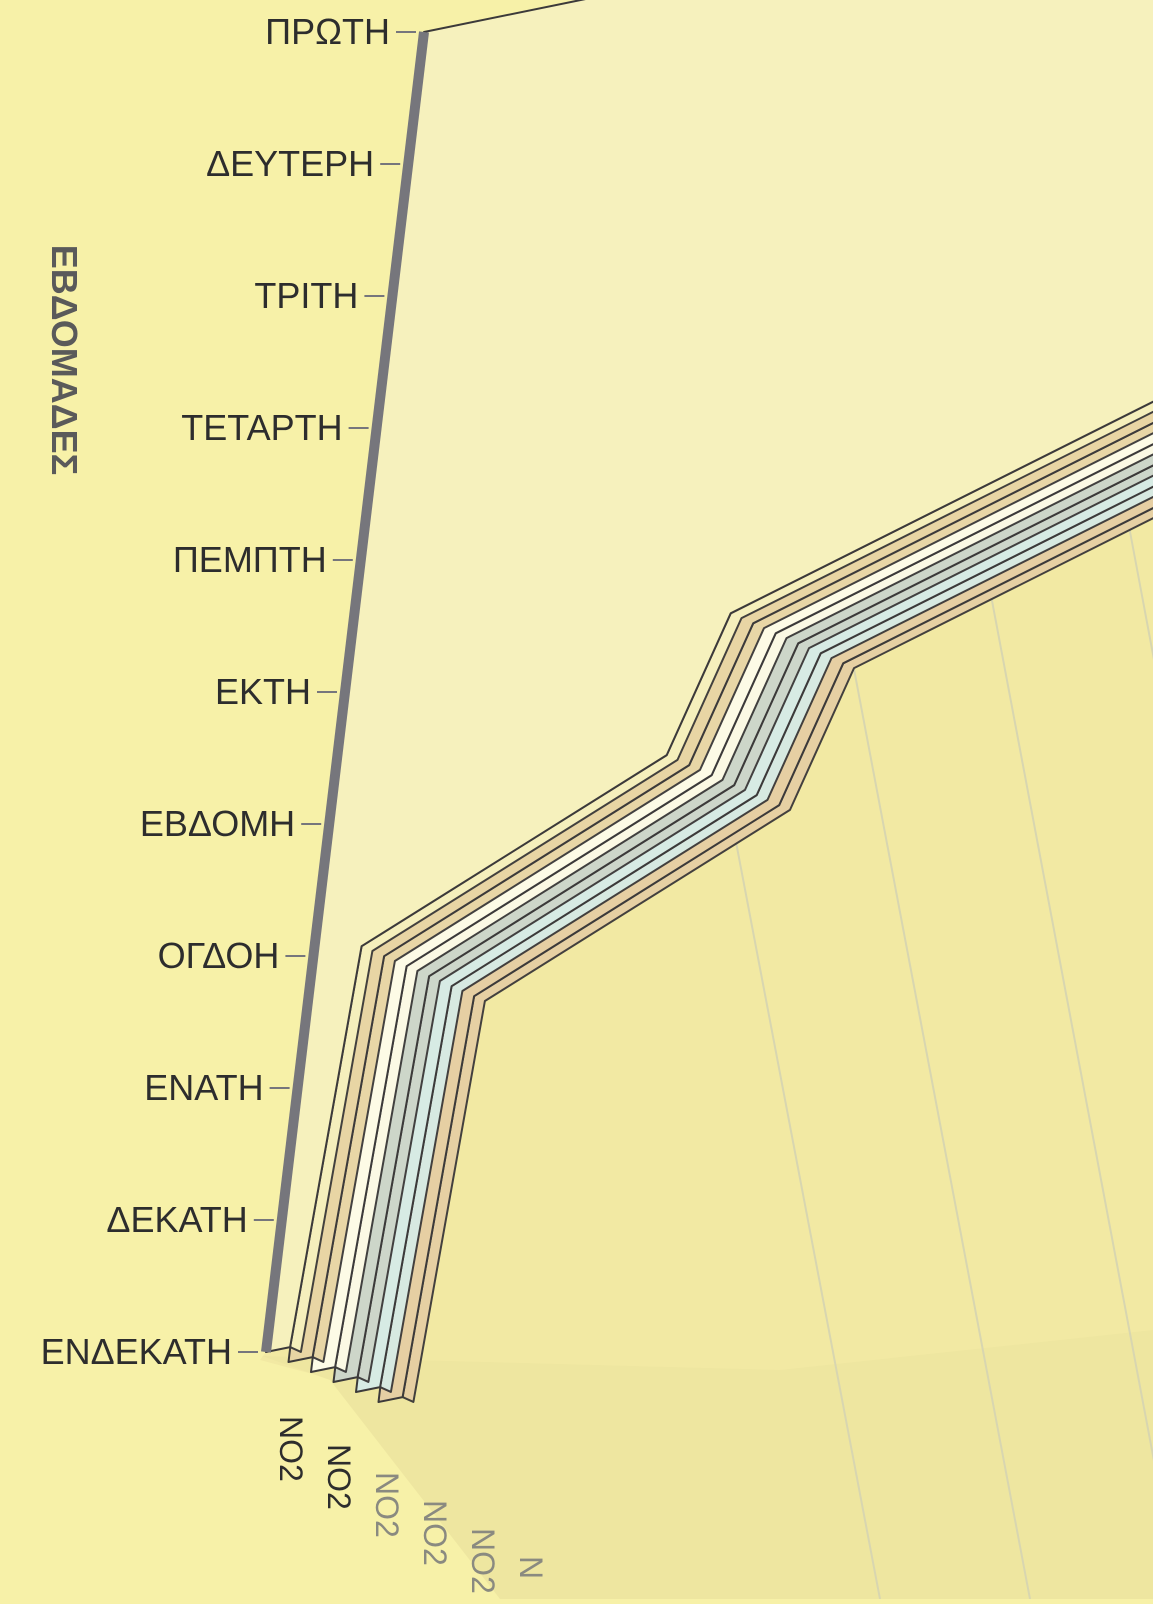 Image resolution: width=1153 pixels, height=1604 pixels. I want to click on y-axis-title: ΕΒΔΟΜΑΔΕΣ, so click(64, 360).